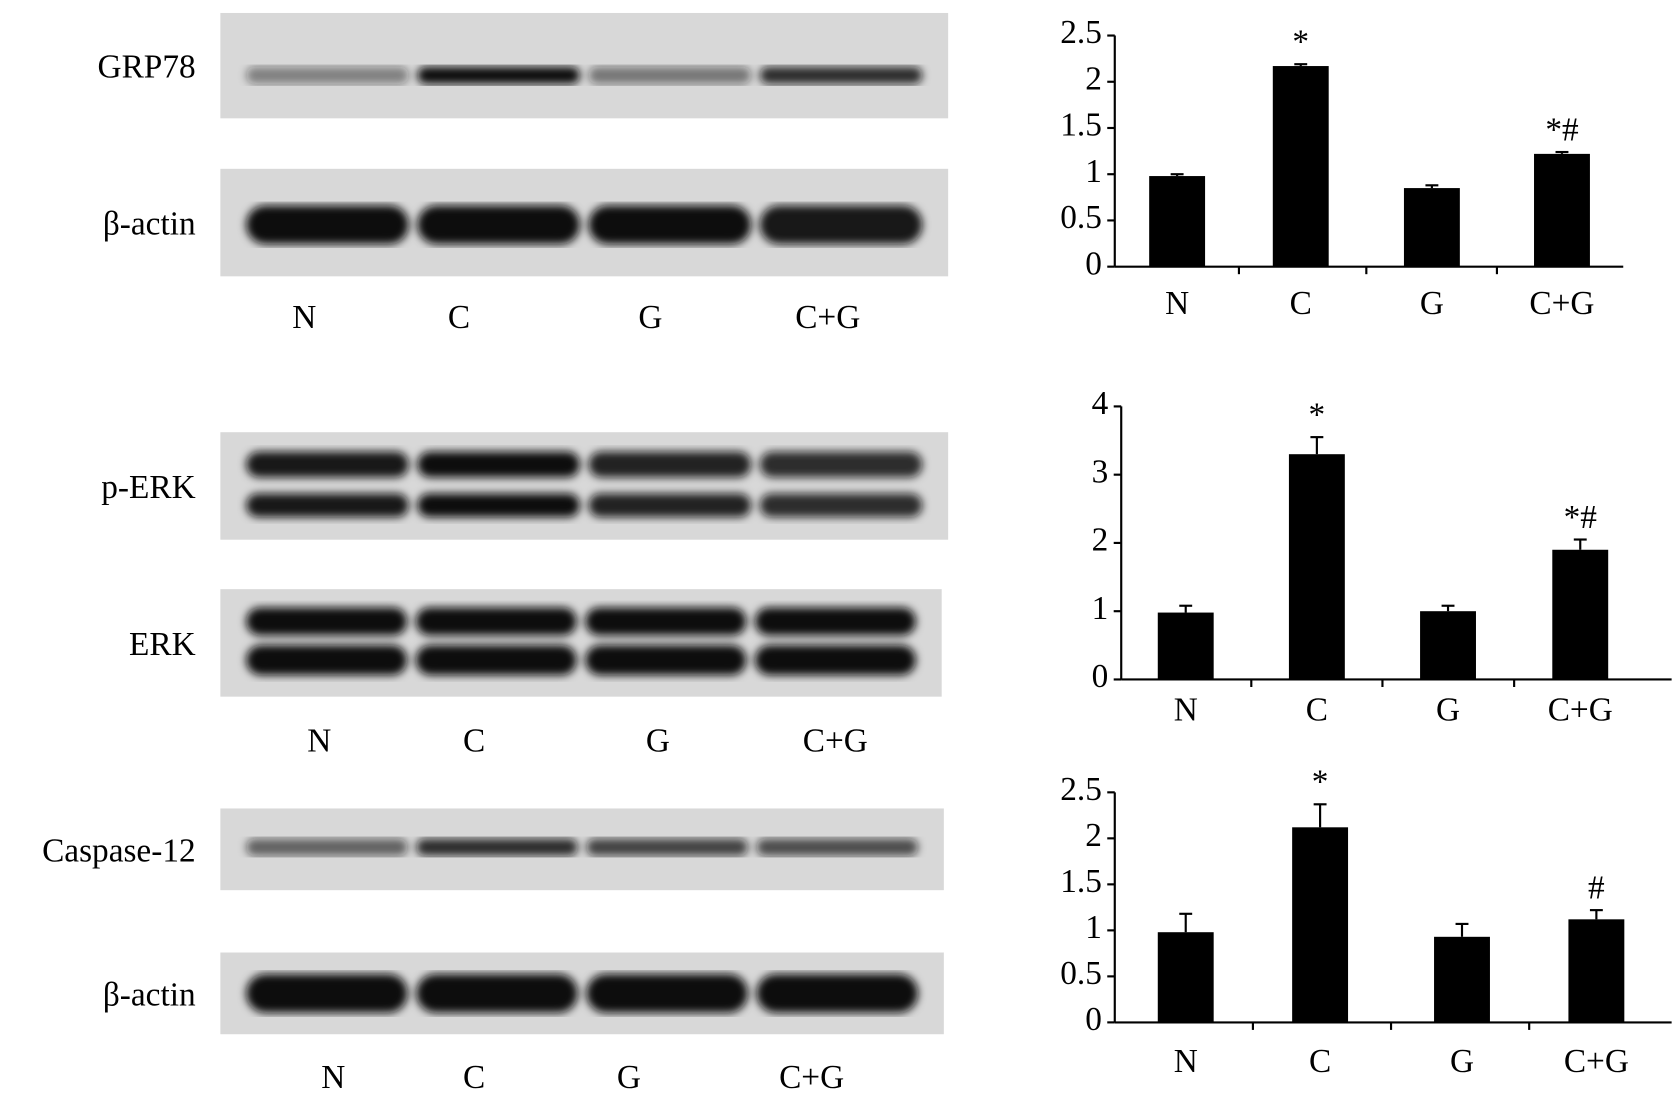 This screenshot has height=1102, width=1677. I want to click on annotation: #, so click(1596, 887).